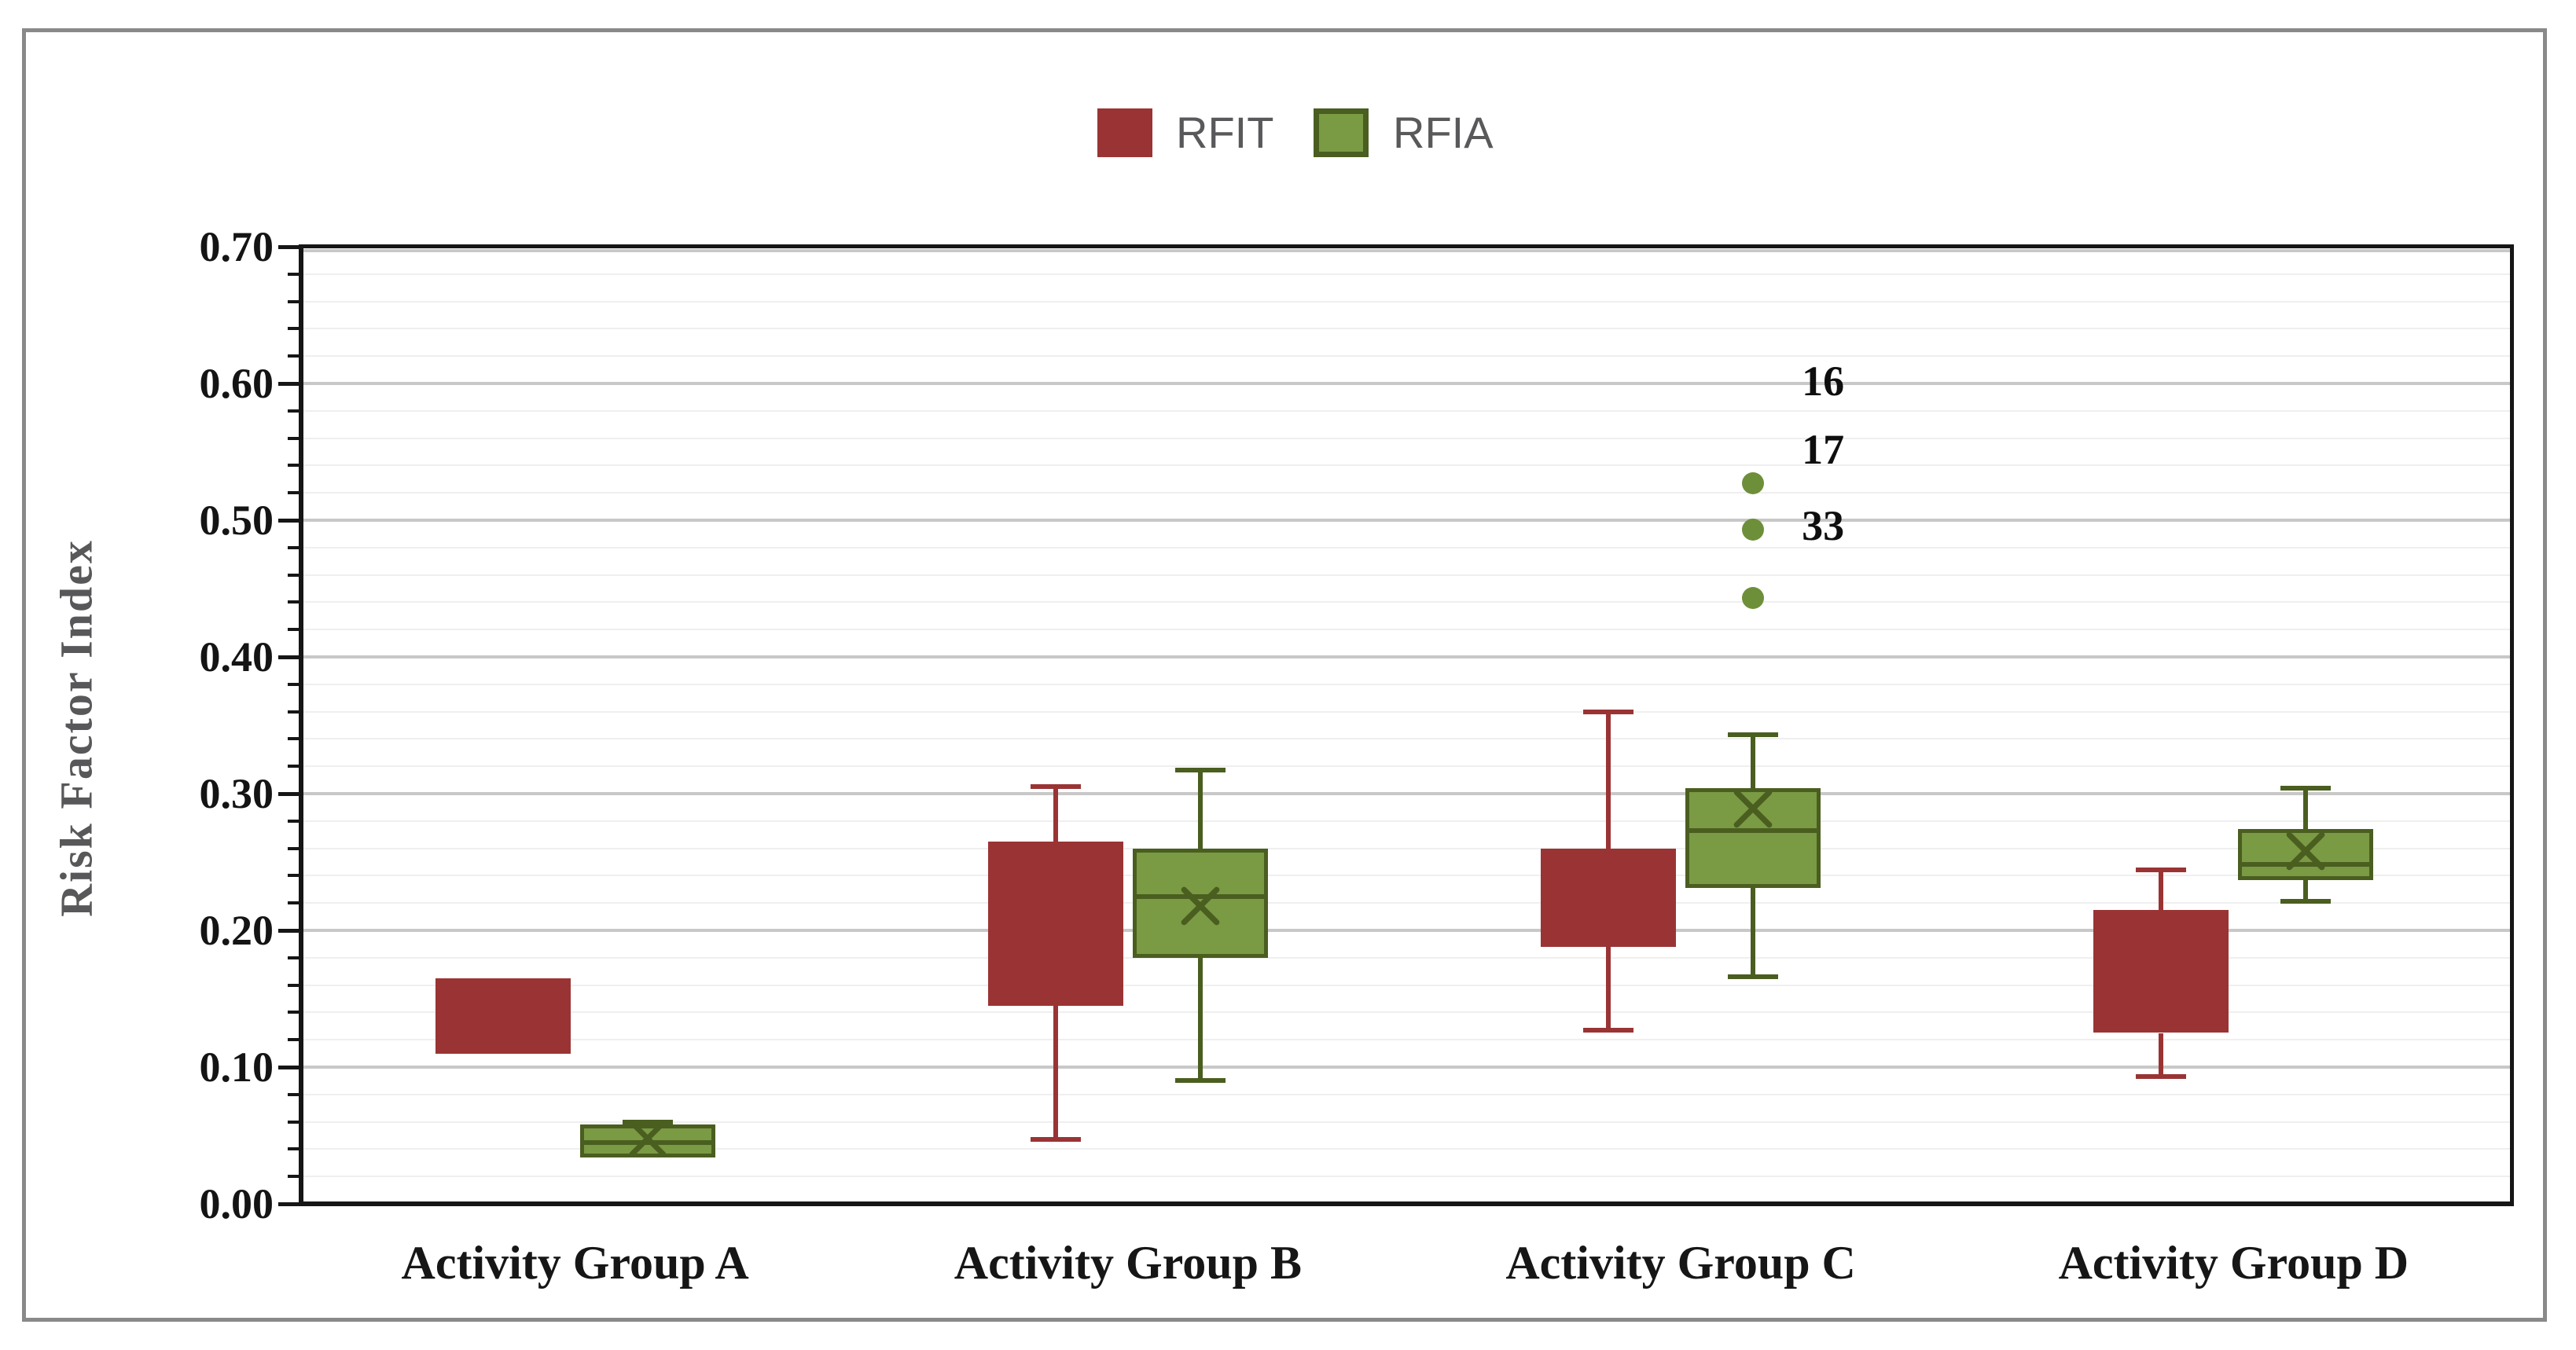 The width and height of the screenshot is (2576, 1350). I want to click on plot-top-border, so click(1406, 246).